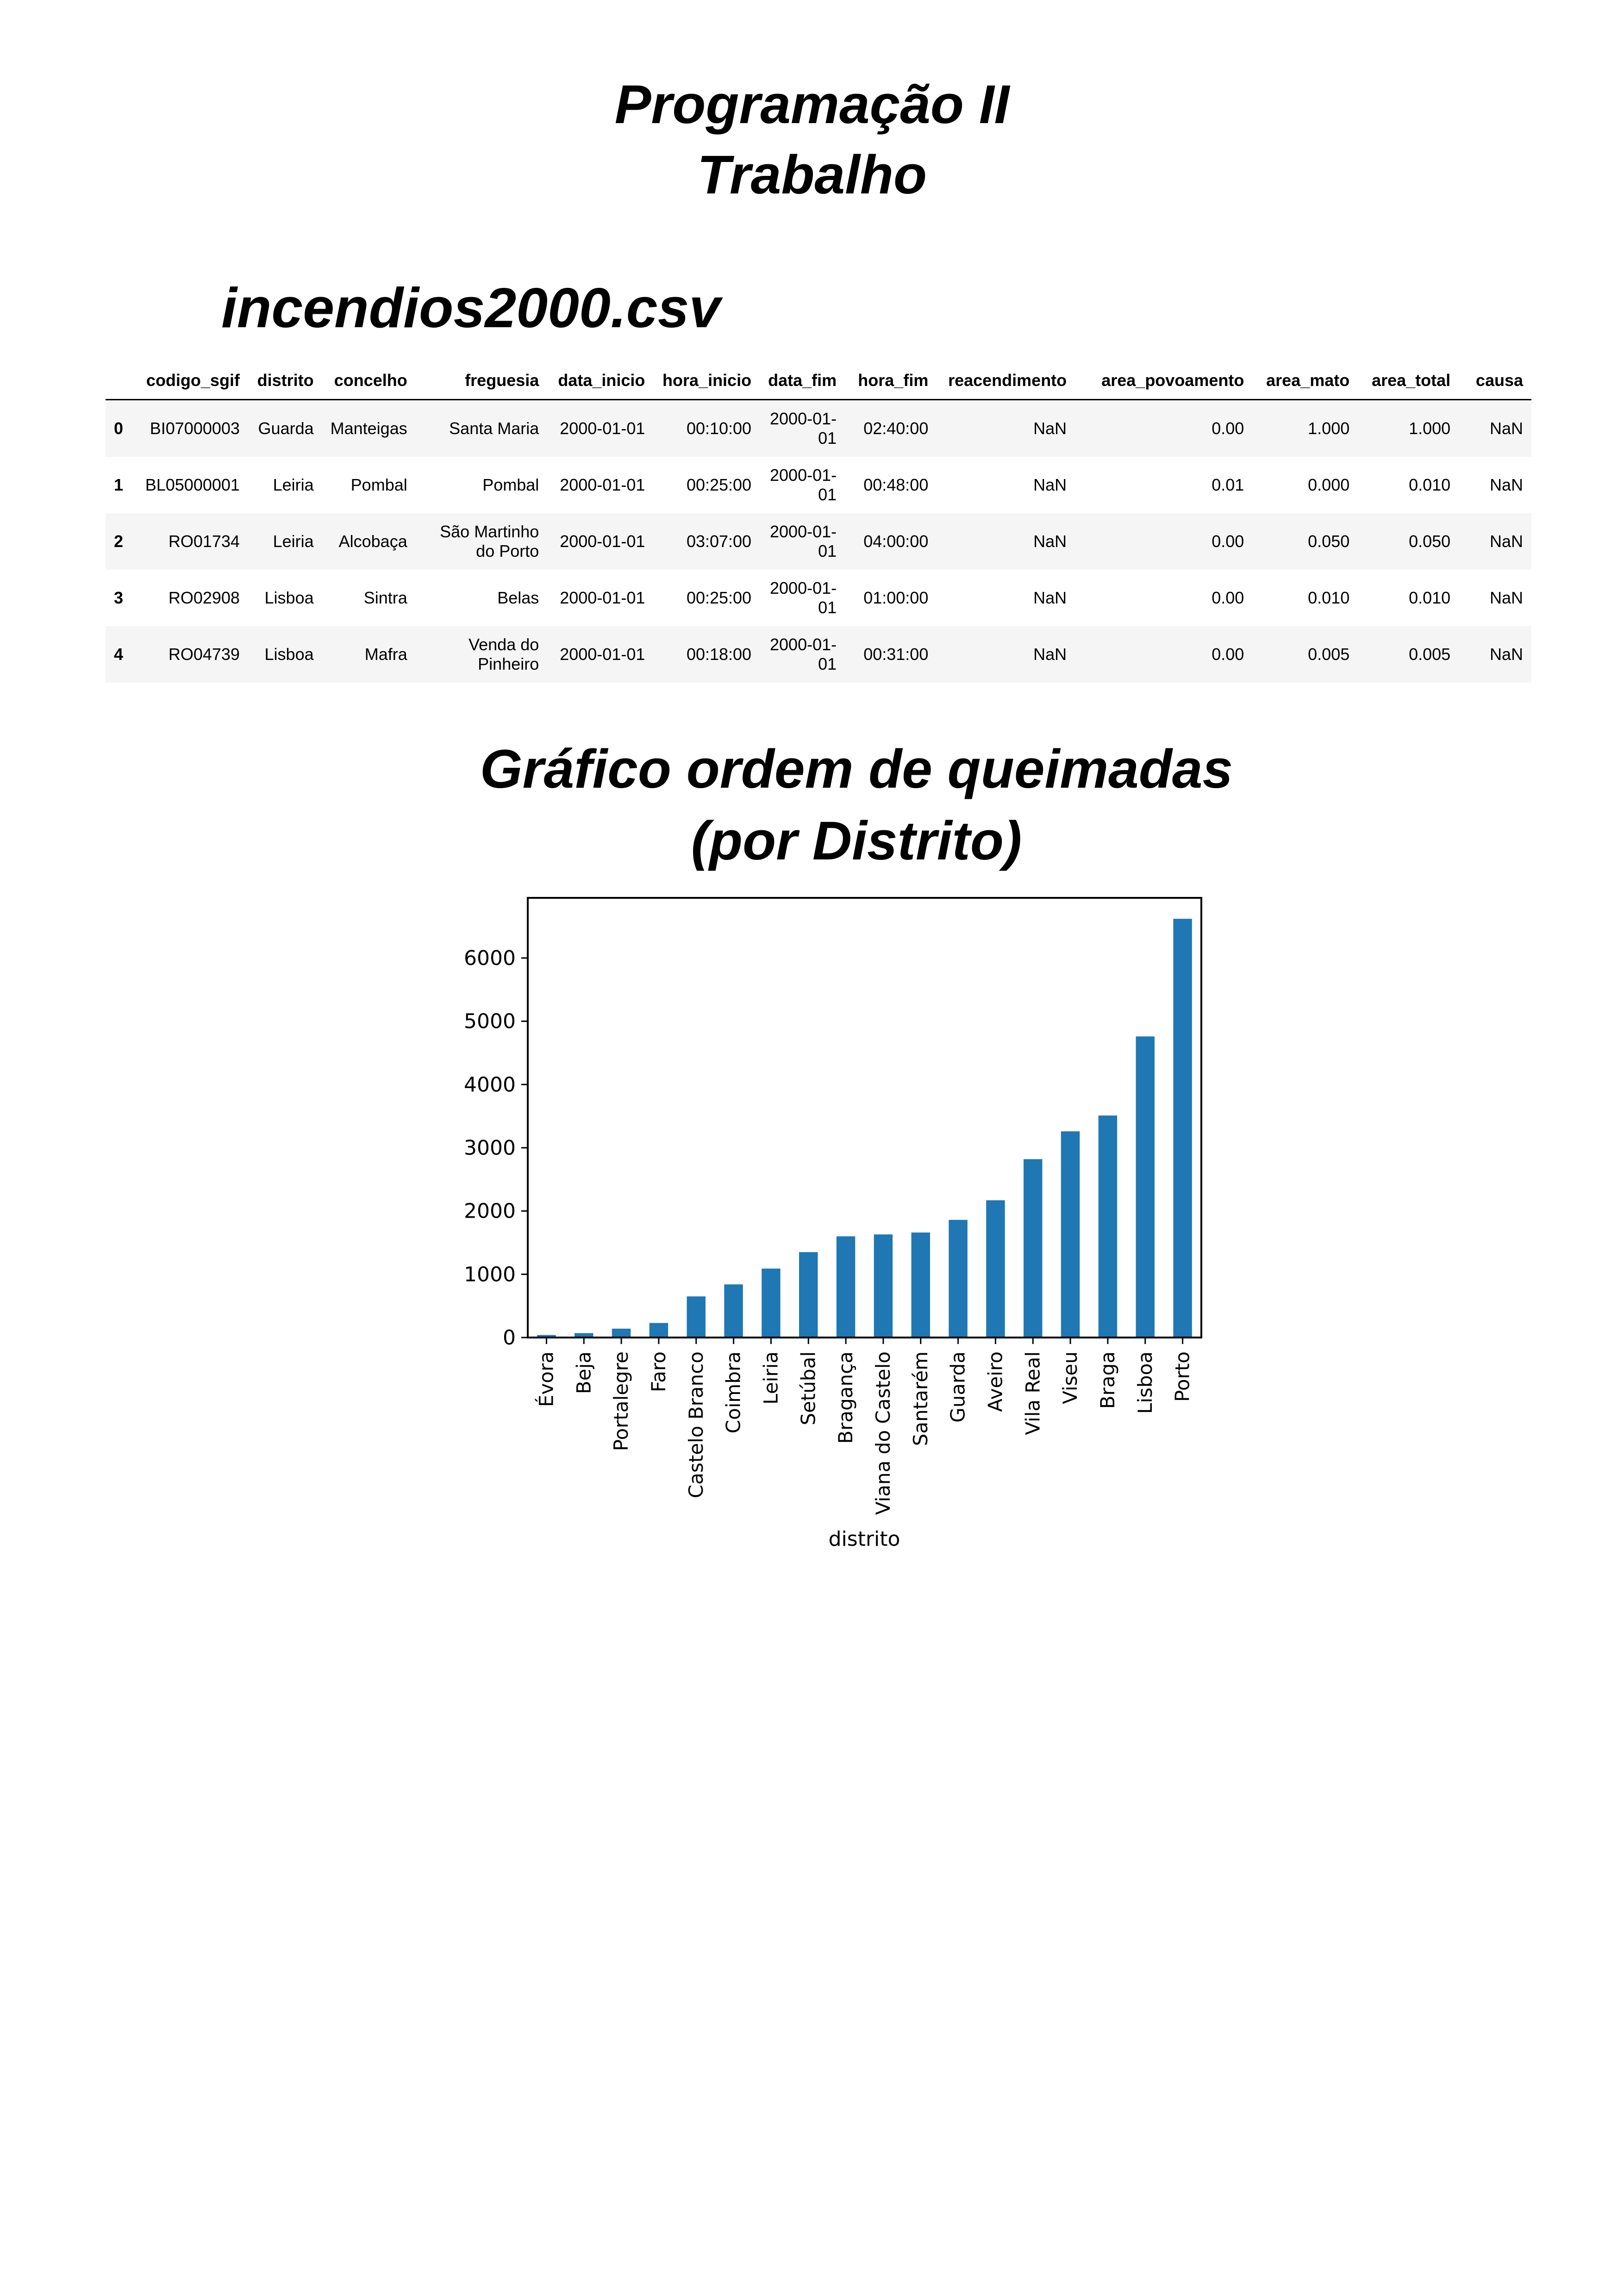  I want to click on cell-concelho: Mafra, so click(385, 654).